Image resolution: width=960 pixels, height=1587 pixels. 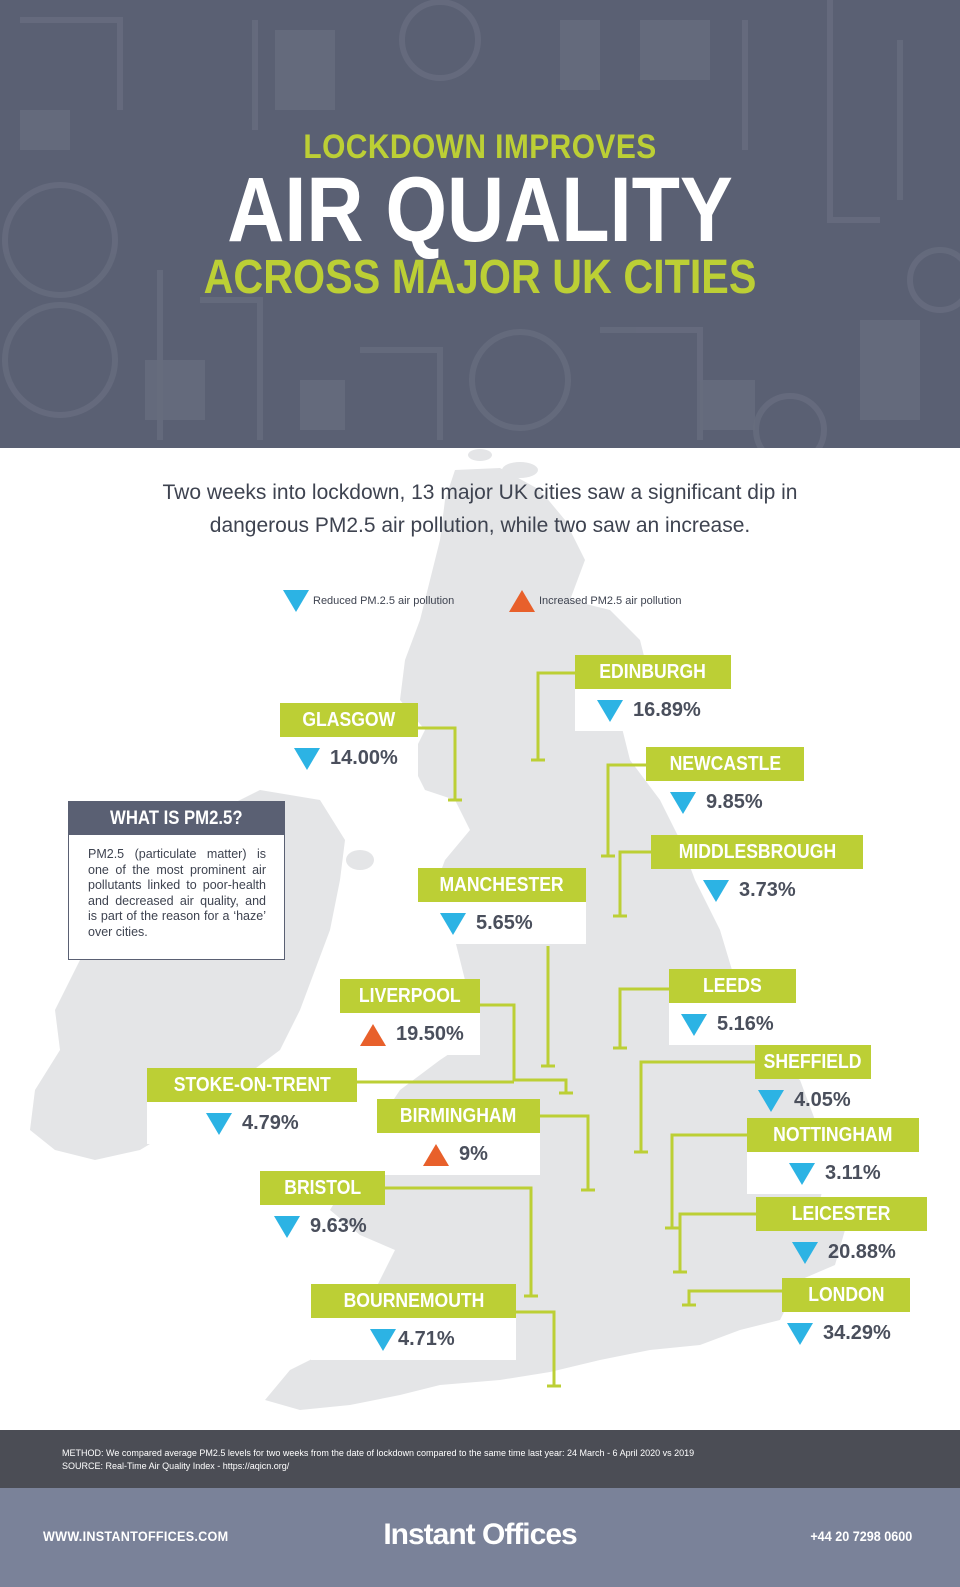 I want to click on city-value: 4.05%, so click(x=804, y=1100).